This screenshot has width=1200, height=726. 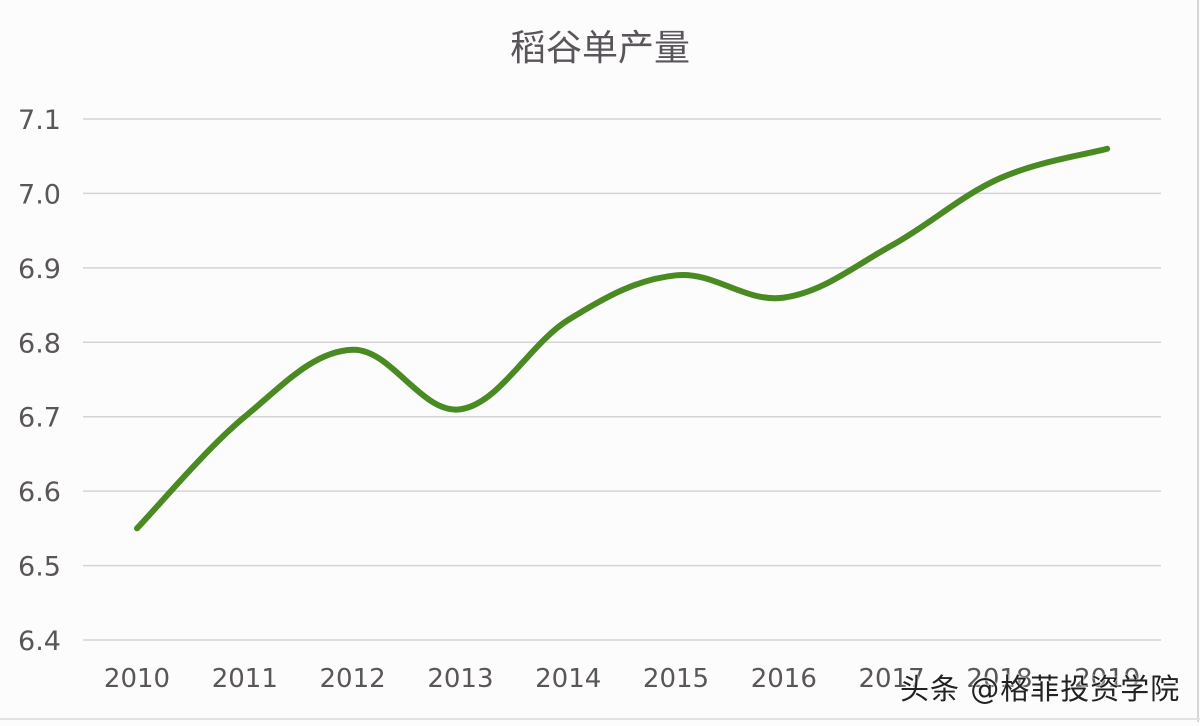 What do you see at coordinates (39, 641) in the screenshot?
I see `y-tick-label: 6.4` at bounding box center [39, 641].